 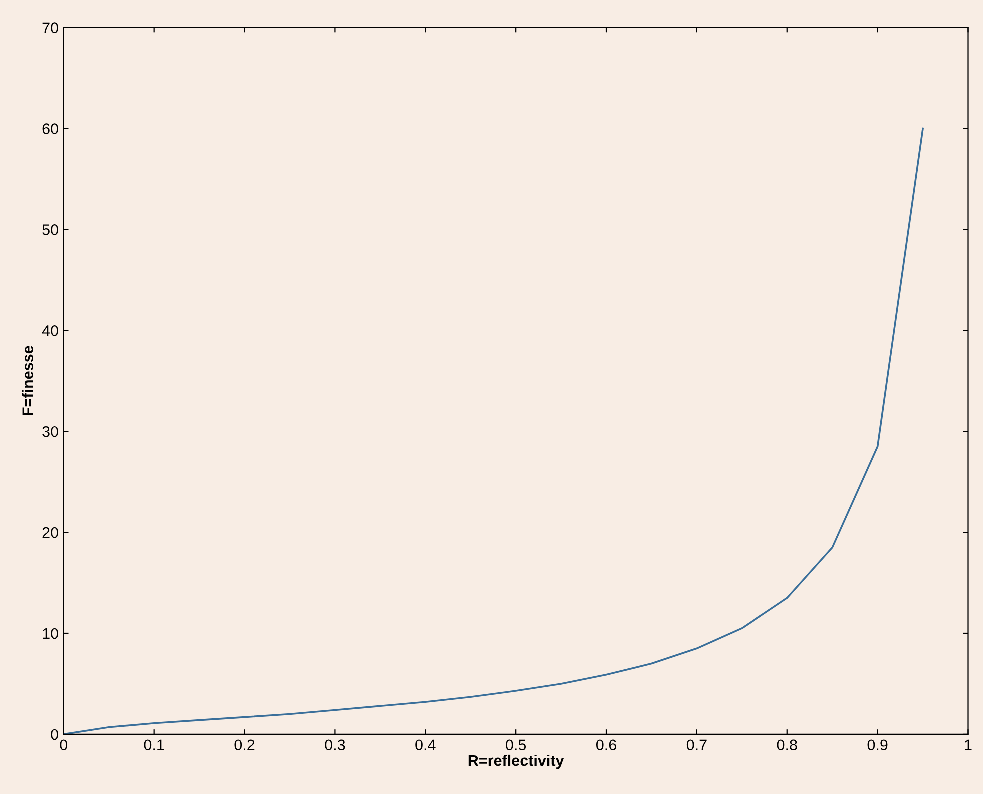 I want to click on x-tick-label: 0.6, so click(x=606, y=745).